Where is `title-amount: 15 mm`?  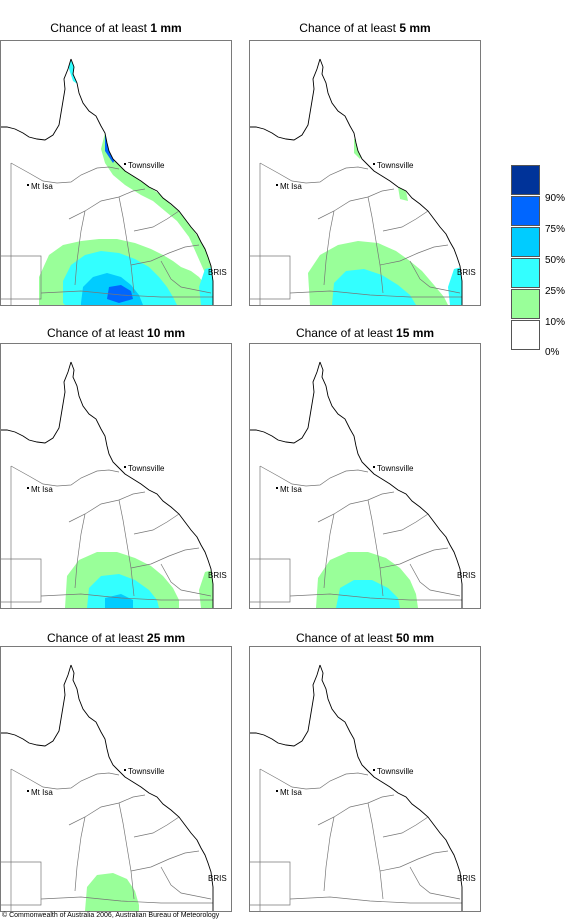
title-amount: 15 mm is located at coordinates (415, 333).